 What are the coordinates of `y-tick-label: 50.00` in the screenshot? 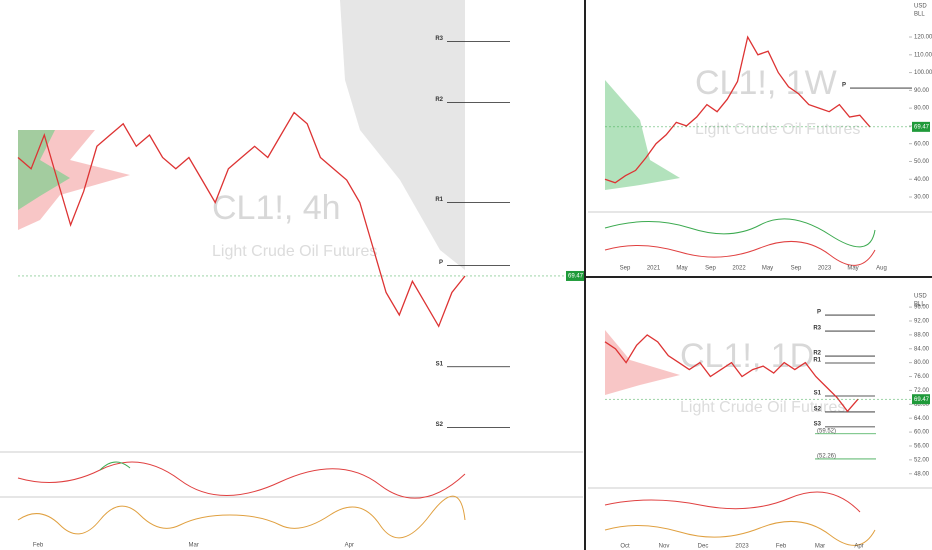 It's located at (922, 162).